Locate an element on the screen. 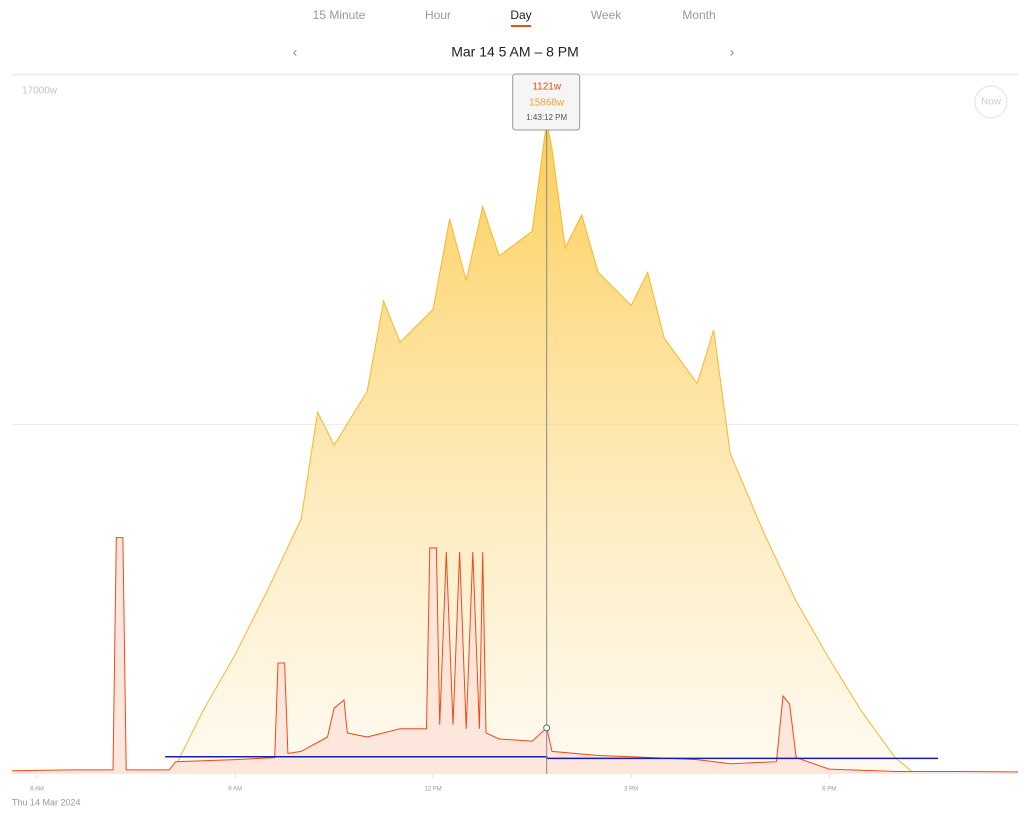 The width and height of the screenshot is (1024, 815). tooltip-box is located at coordinates (546, 102).